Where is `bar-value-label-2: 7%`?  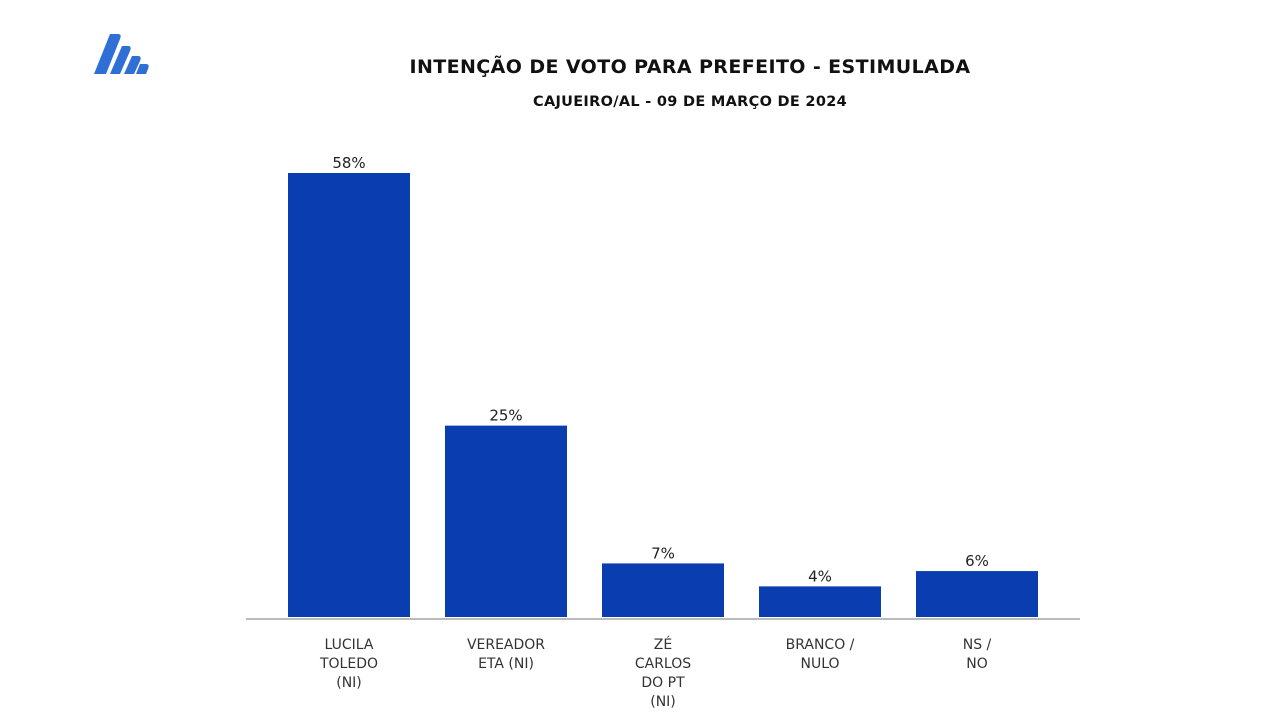
bar-value-label-2: 7% is located at coordinates (663, 553).